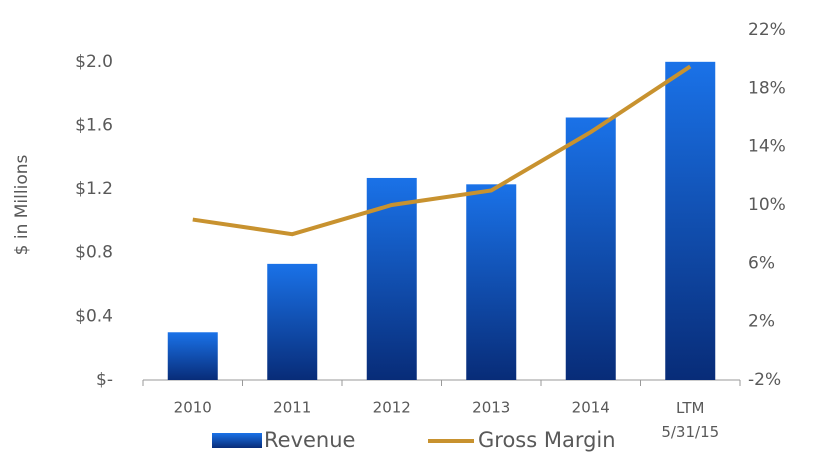 This screenshot has height=454, width=817. Describe the element at coordinates (591, 408) in the screenshot. I see `x-tick-label: 2014` at that location.